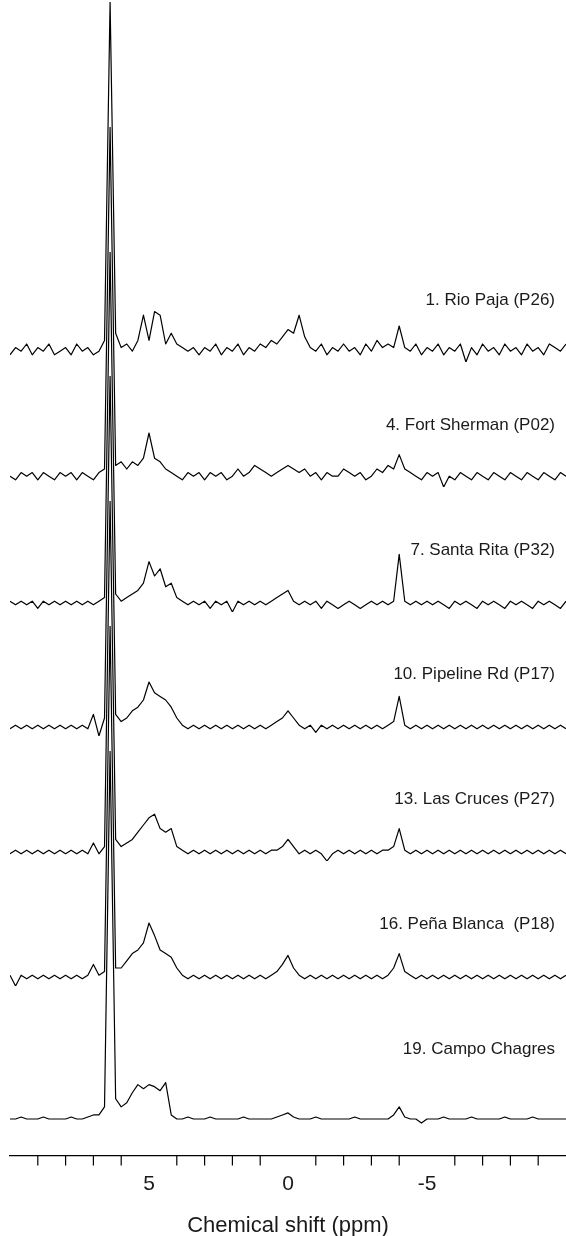  What do you see at coordinates (490, 300) in the screenshot?
I see `text: 1. Rio Paja (P26)` at bounding box center [490, 300].